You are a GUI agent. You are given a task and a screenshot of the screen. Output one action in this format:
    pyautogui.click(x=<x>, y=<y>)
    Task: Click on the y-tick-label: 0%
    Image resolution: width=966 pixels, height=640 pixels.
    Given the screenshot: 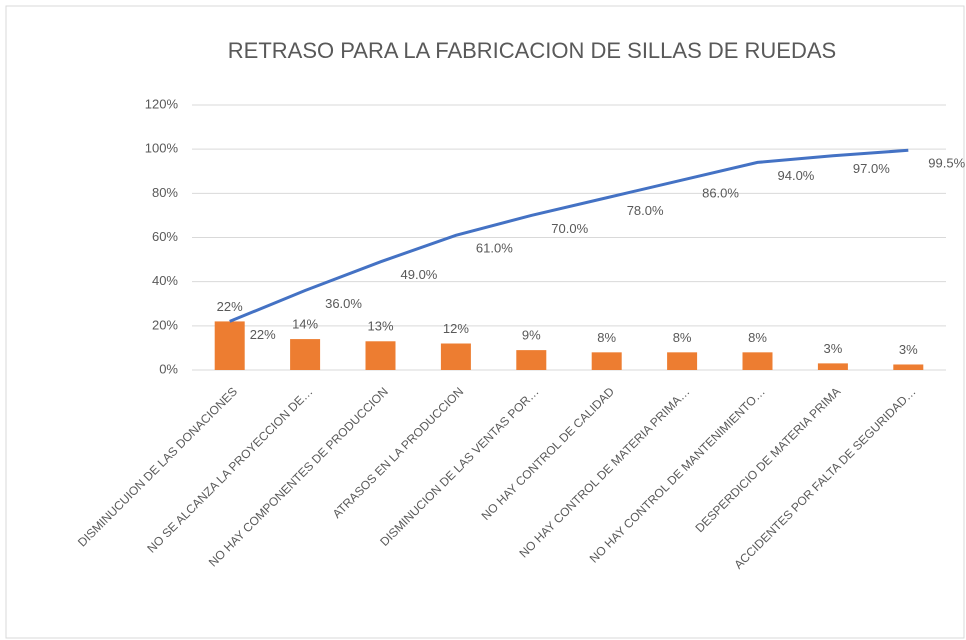 What is the action you would take?
    pyautogui.click(x=168, y=368)
    